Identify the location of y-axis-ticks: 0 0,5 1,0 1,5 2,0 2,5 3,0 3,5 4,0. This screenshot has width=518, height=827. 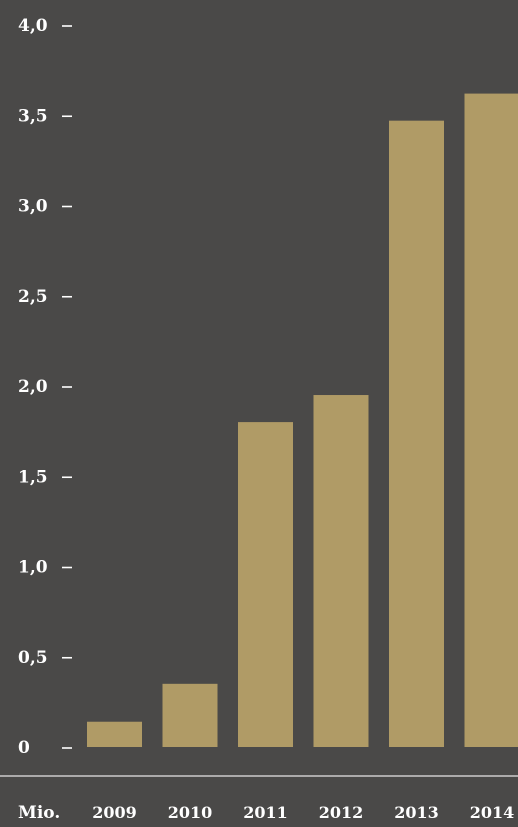
(45, 387).